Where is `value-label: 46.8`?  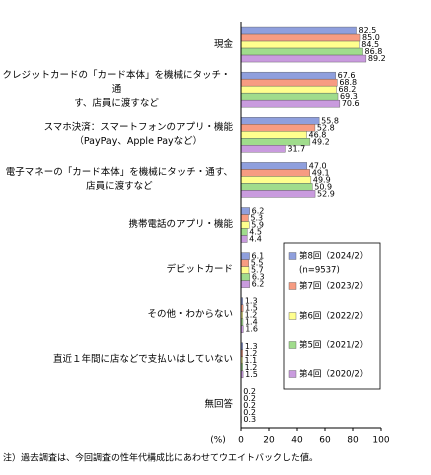
value-label: 46.8 is located at coordinates (318, 134).